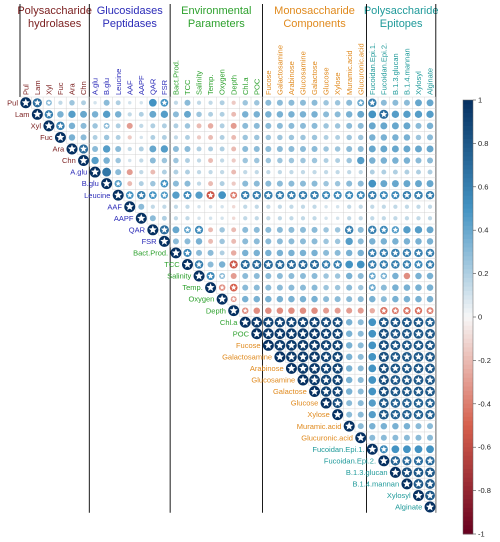  Describe the element at coordinates (480, 100) in the screenshot. I see `colorbar-tick-label: 1` at that location.